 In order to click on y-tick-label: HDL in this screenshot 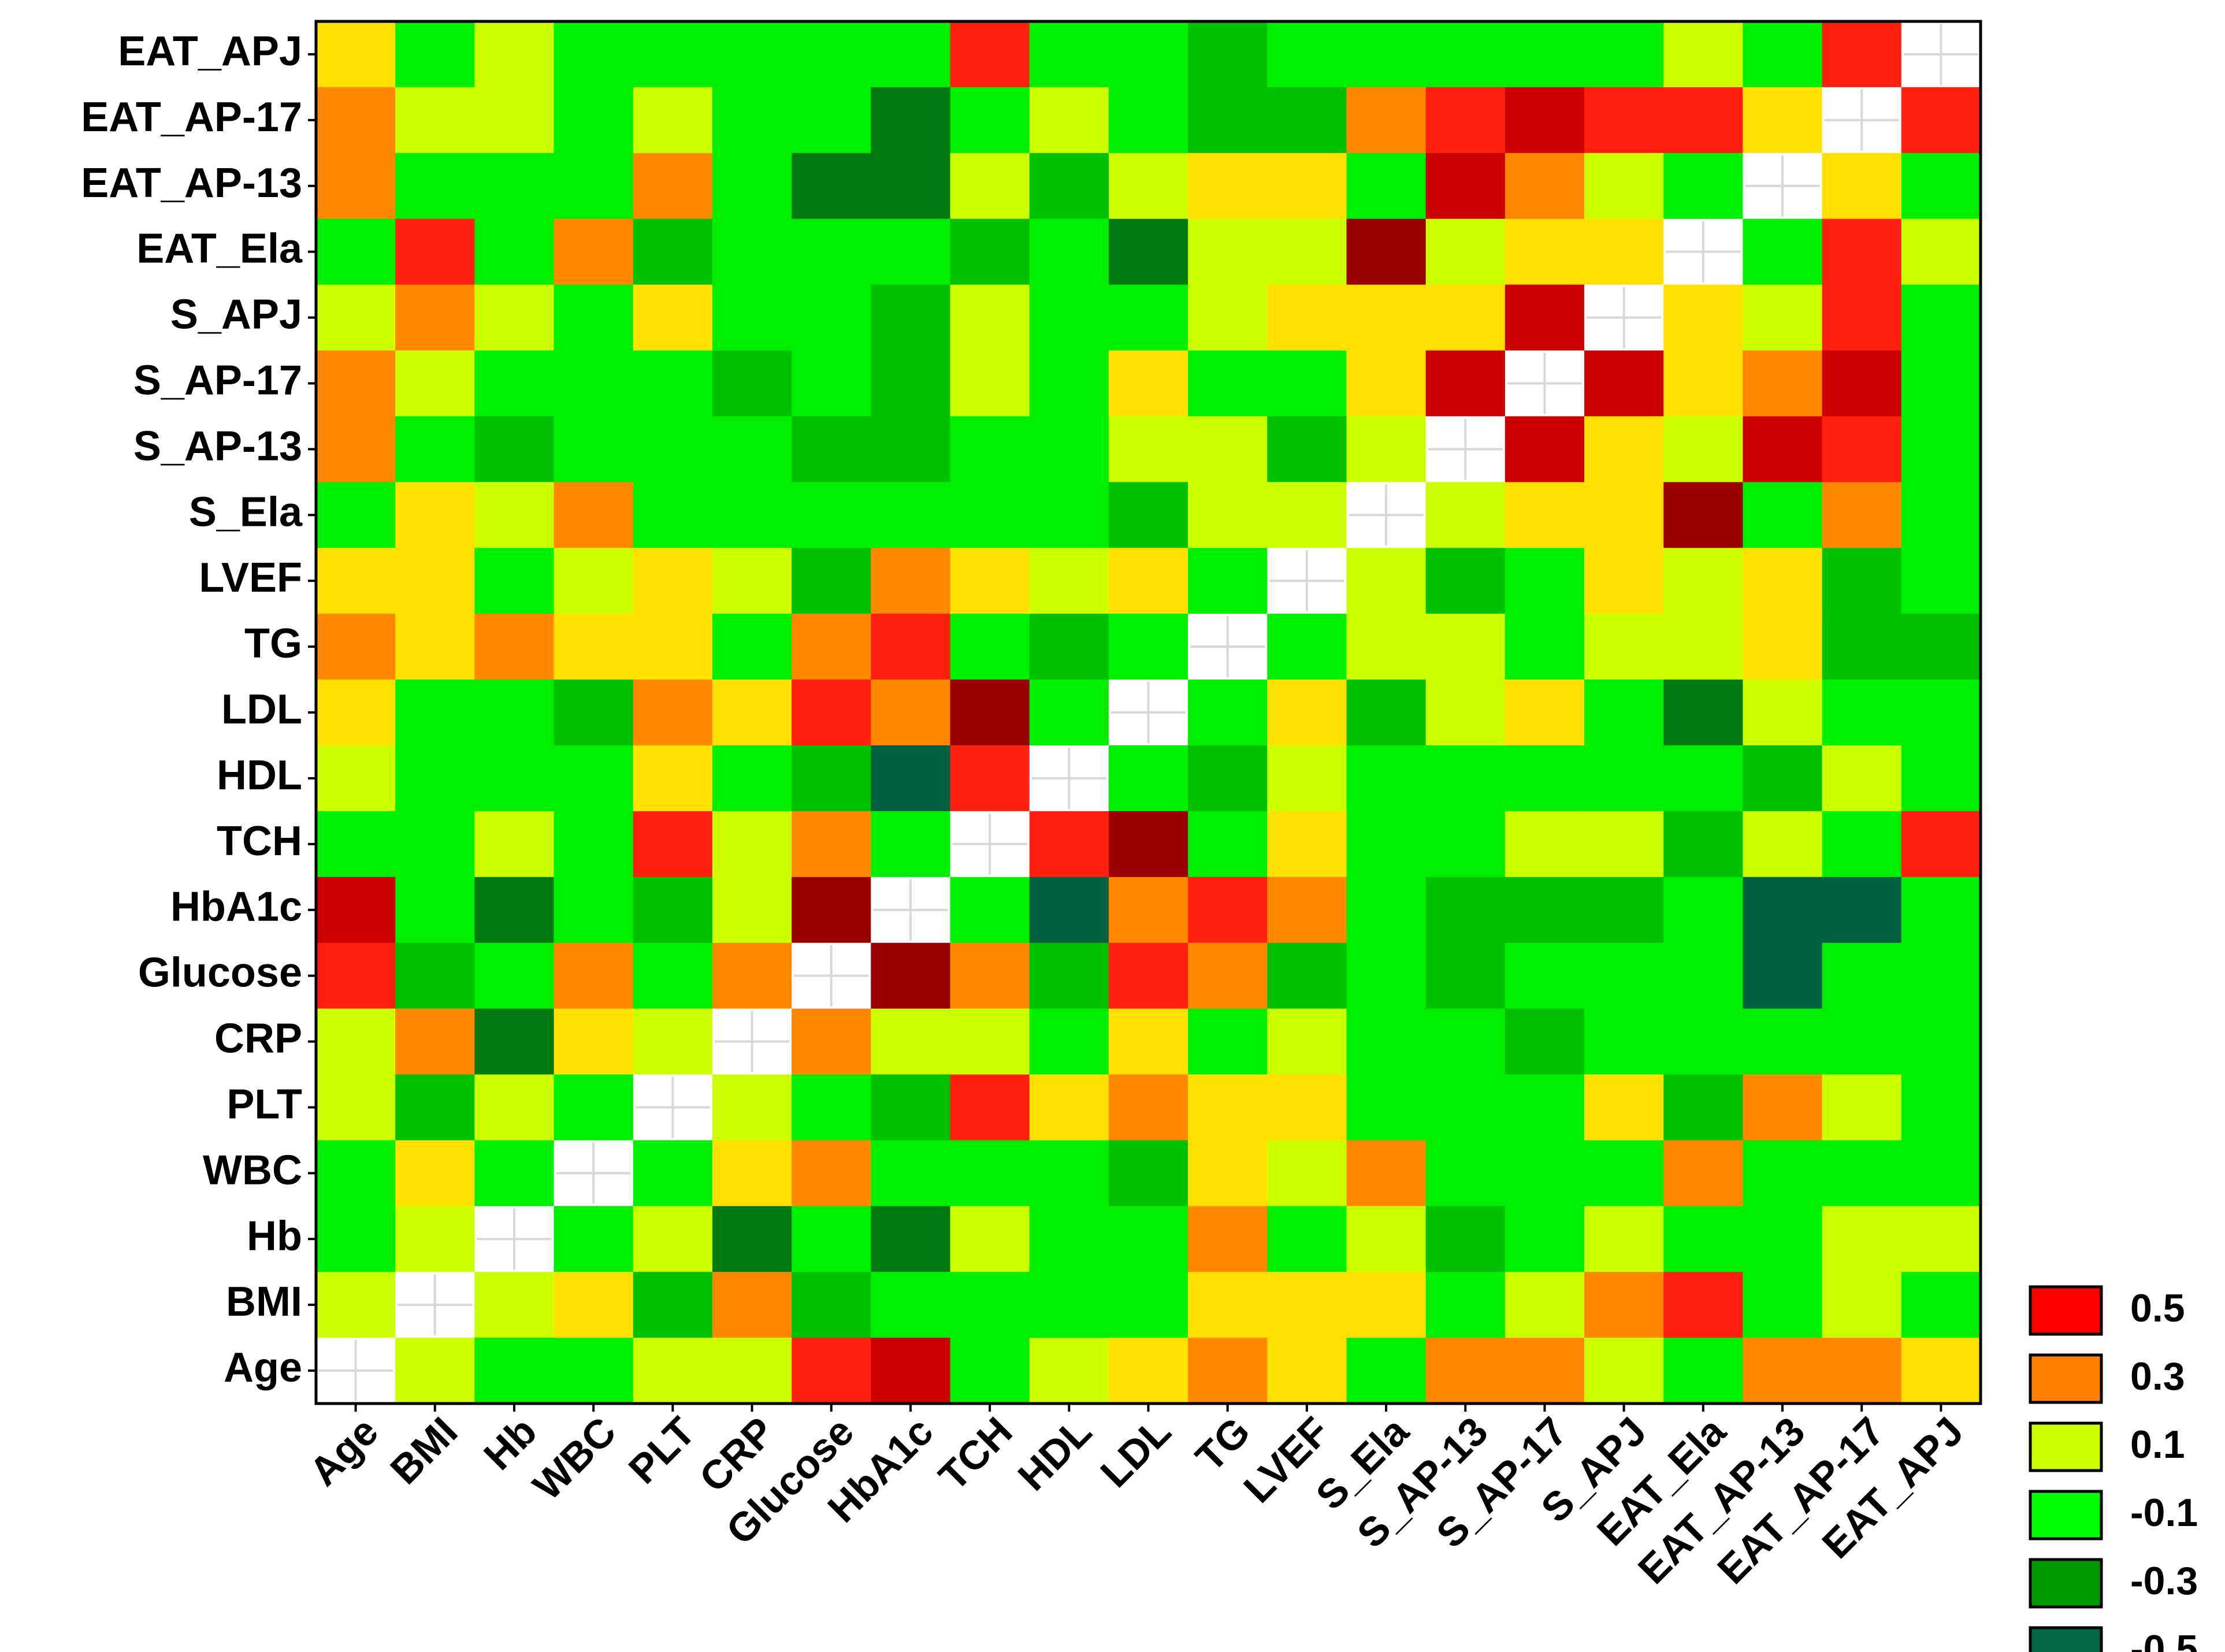, I will do `click(259, 775)`.